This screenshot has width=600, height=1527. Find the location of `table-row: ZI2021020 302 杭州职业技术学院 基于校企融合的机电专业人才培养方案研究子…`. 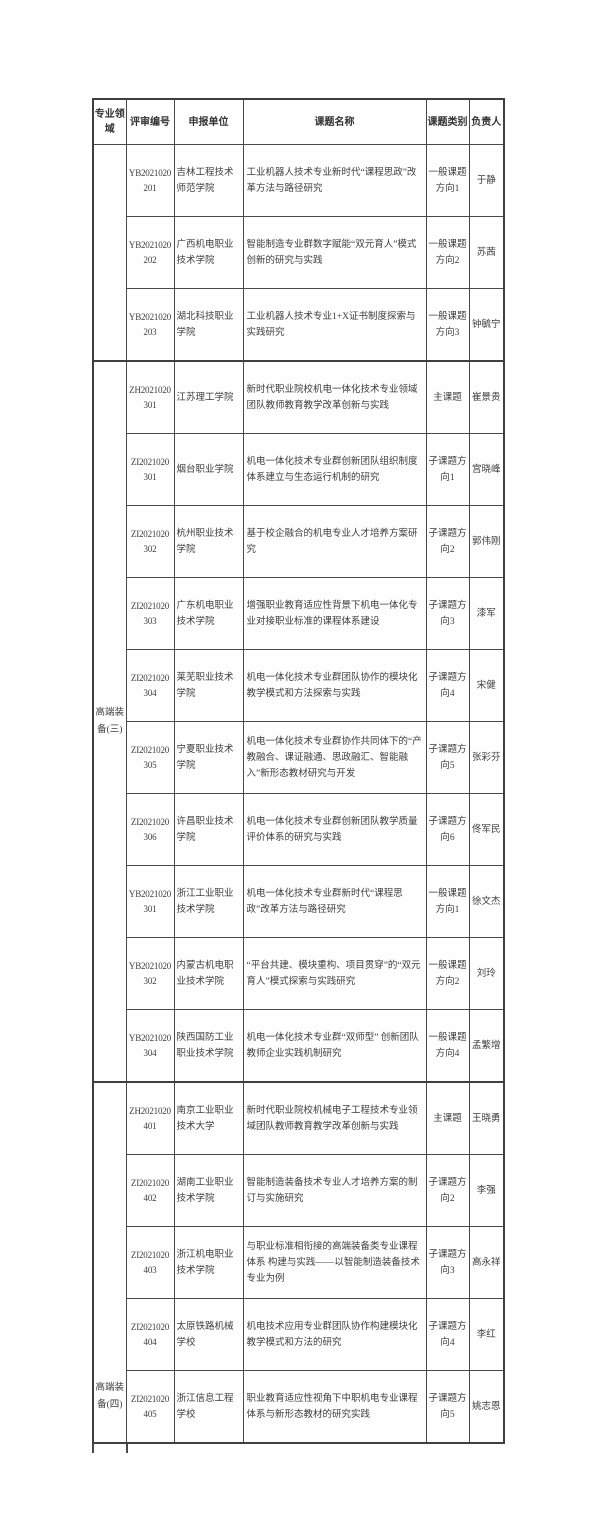

table-row: ZI2021020 302 杭州职业技术学院 基于校企融合的机电专业人才培养方案研究子… is located at coordinates (299, 541).